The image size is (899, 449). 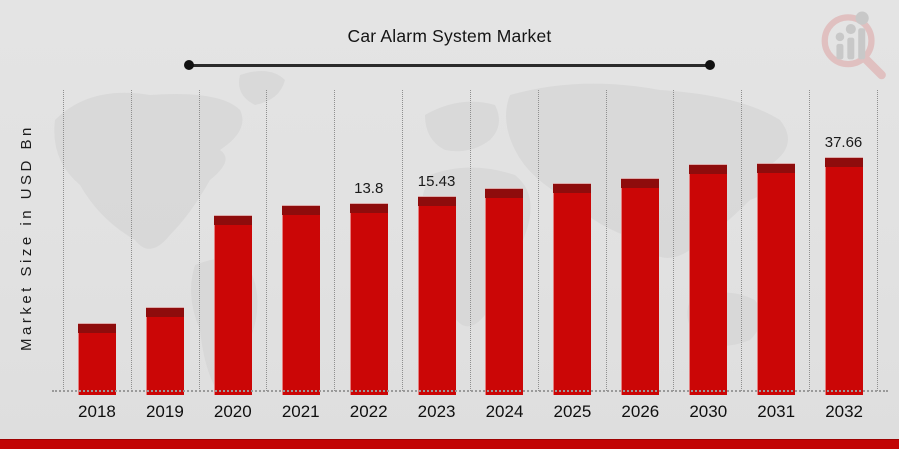 I want to click on chart-column-2018, so click(x=97, y=242).